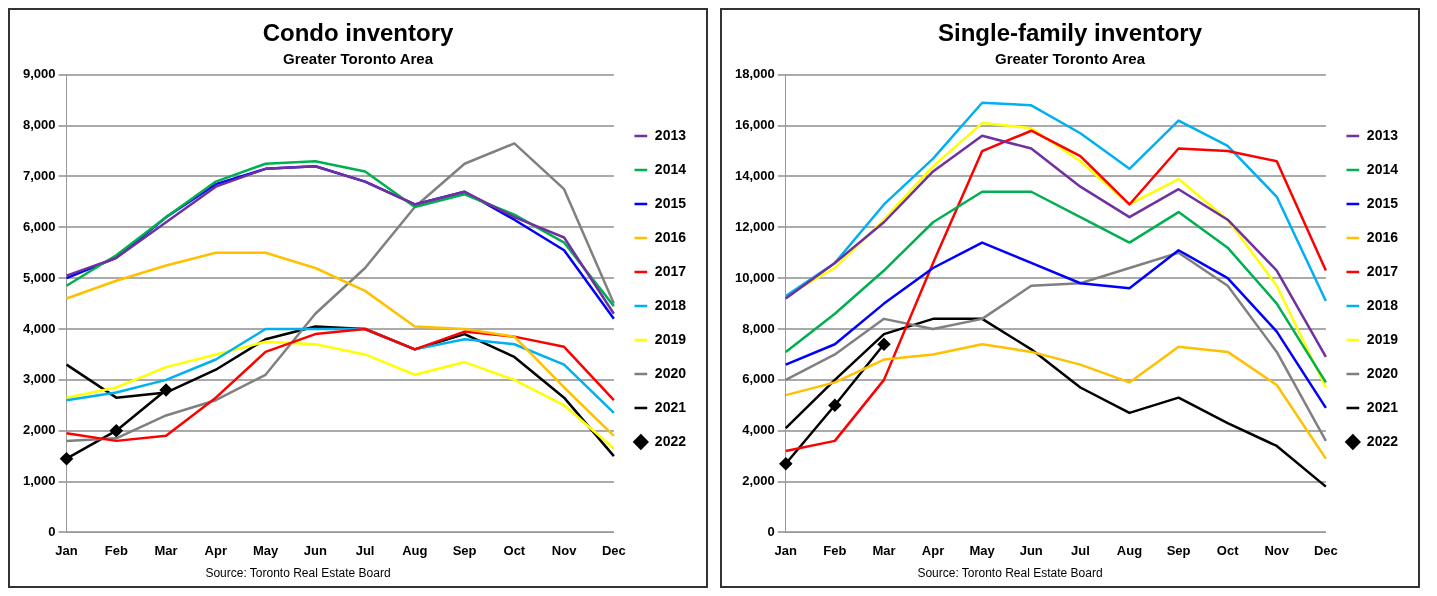 This screenshot has width=1437, height=596. I want to click on chart-title: Single-family inventory, so click(1070, 33).